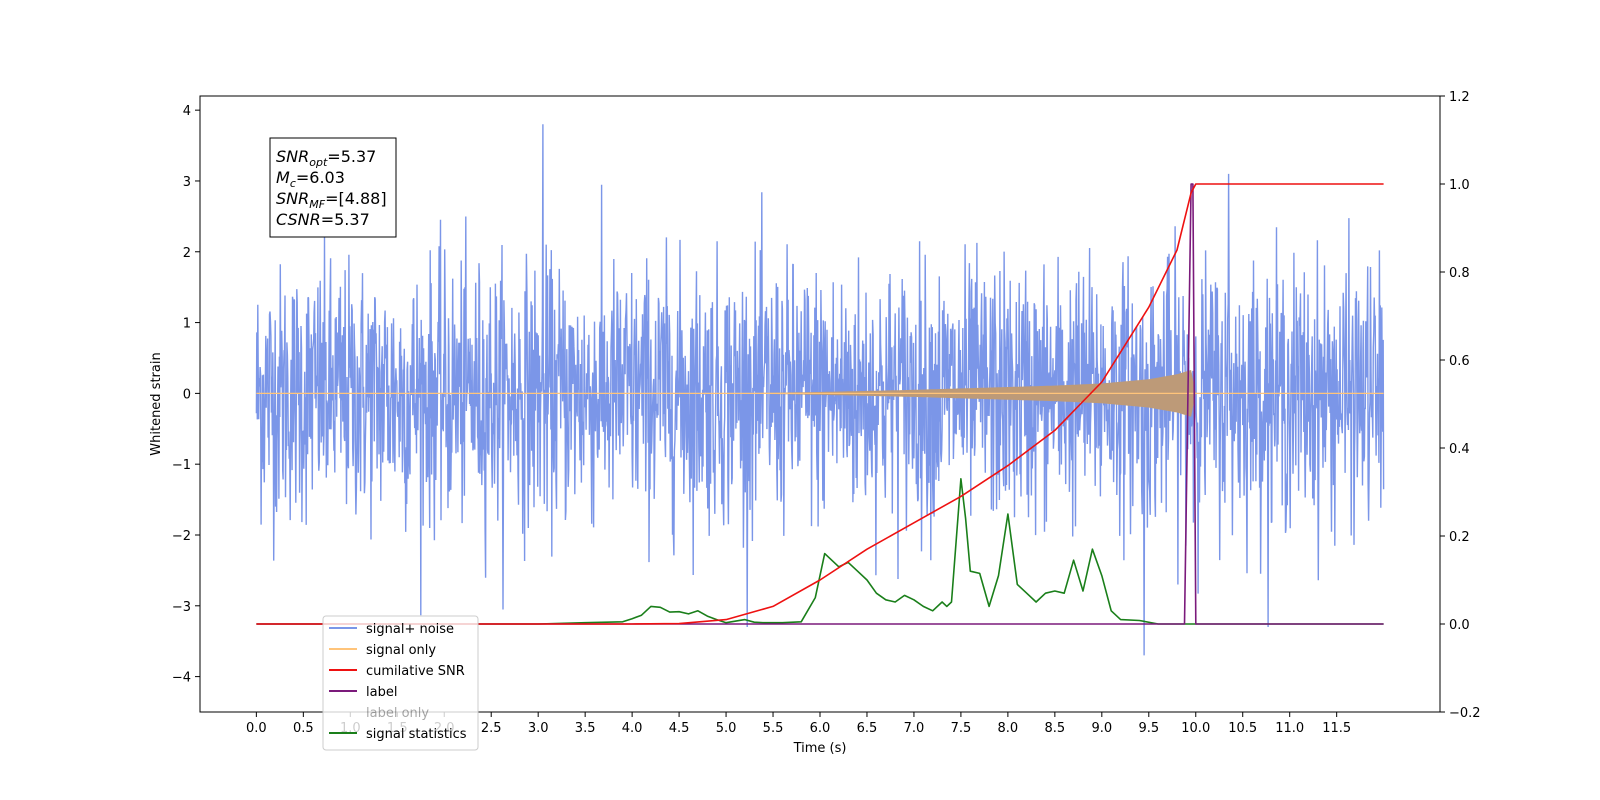  I want to click on x-tick-label: 0.5, so click(303, 728).